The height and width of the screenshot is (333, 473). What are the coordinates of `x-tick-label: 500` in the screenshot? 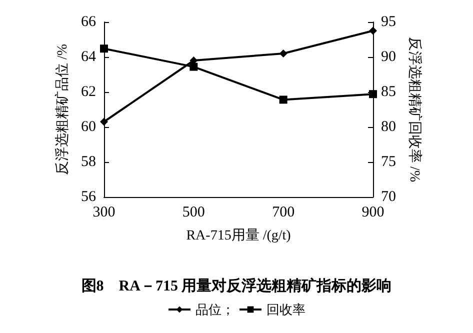 It's located at (193, 212).